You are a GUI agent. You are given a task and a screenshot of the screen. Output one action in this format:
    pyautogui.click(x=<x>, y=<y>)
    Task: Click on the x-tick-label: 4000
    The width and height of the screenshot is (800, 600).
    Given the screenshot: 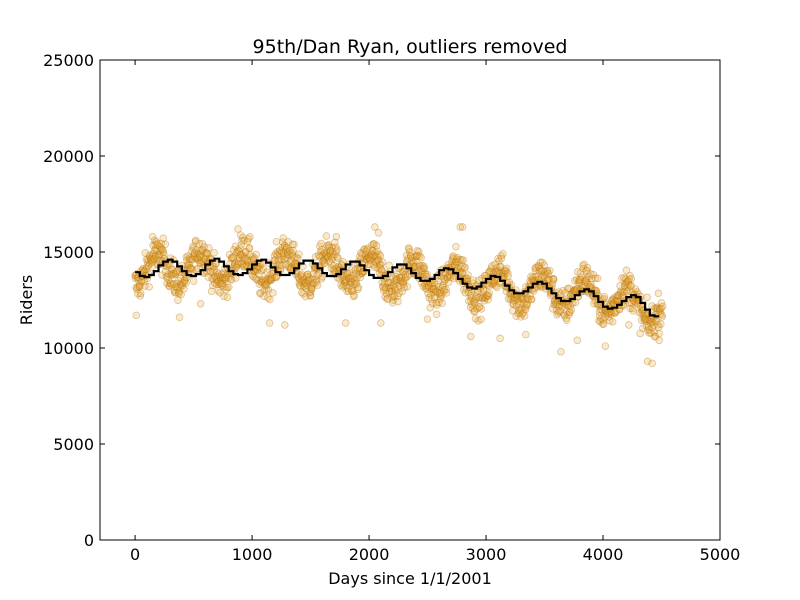 What is the action you would take?
    pyautogui.click(x=603, y=554)
    